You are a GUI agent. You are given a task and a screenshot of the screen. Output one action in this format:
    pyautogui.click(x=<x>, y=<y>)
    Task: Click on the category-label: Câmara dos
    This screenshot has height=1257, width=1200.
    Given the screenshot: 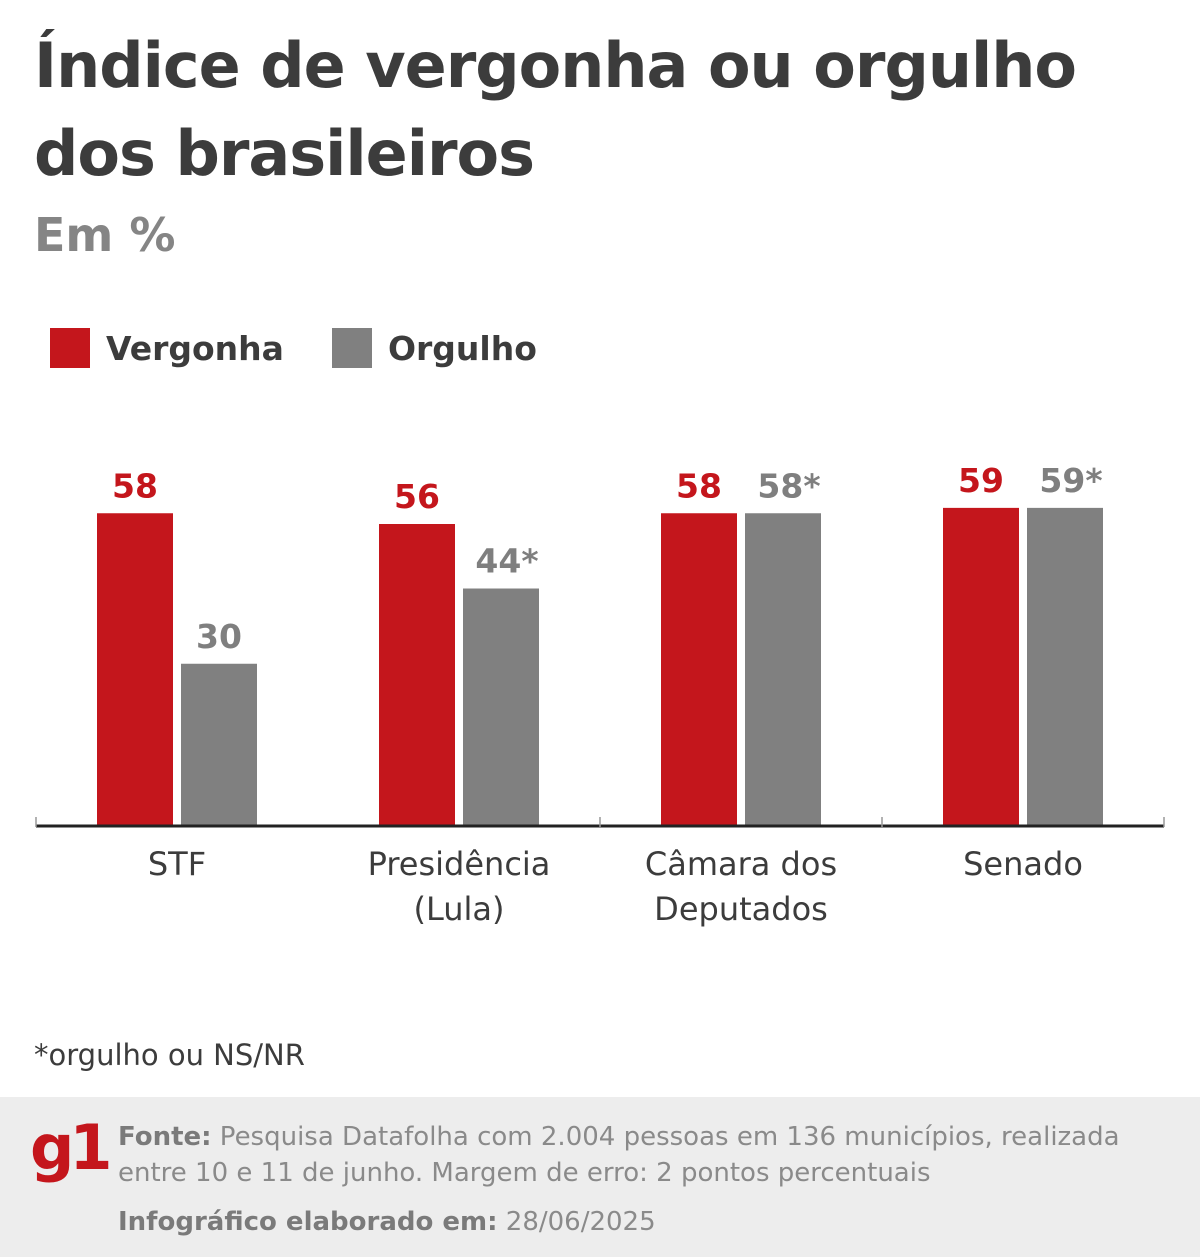 What is the action you would take?
    pyautogui.click(x=741, y=864)
    